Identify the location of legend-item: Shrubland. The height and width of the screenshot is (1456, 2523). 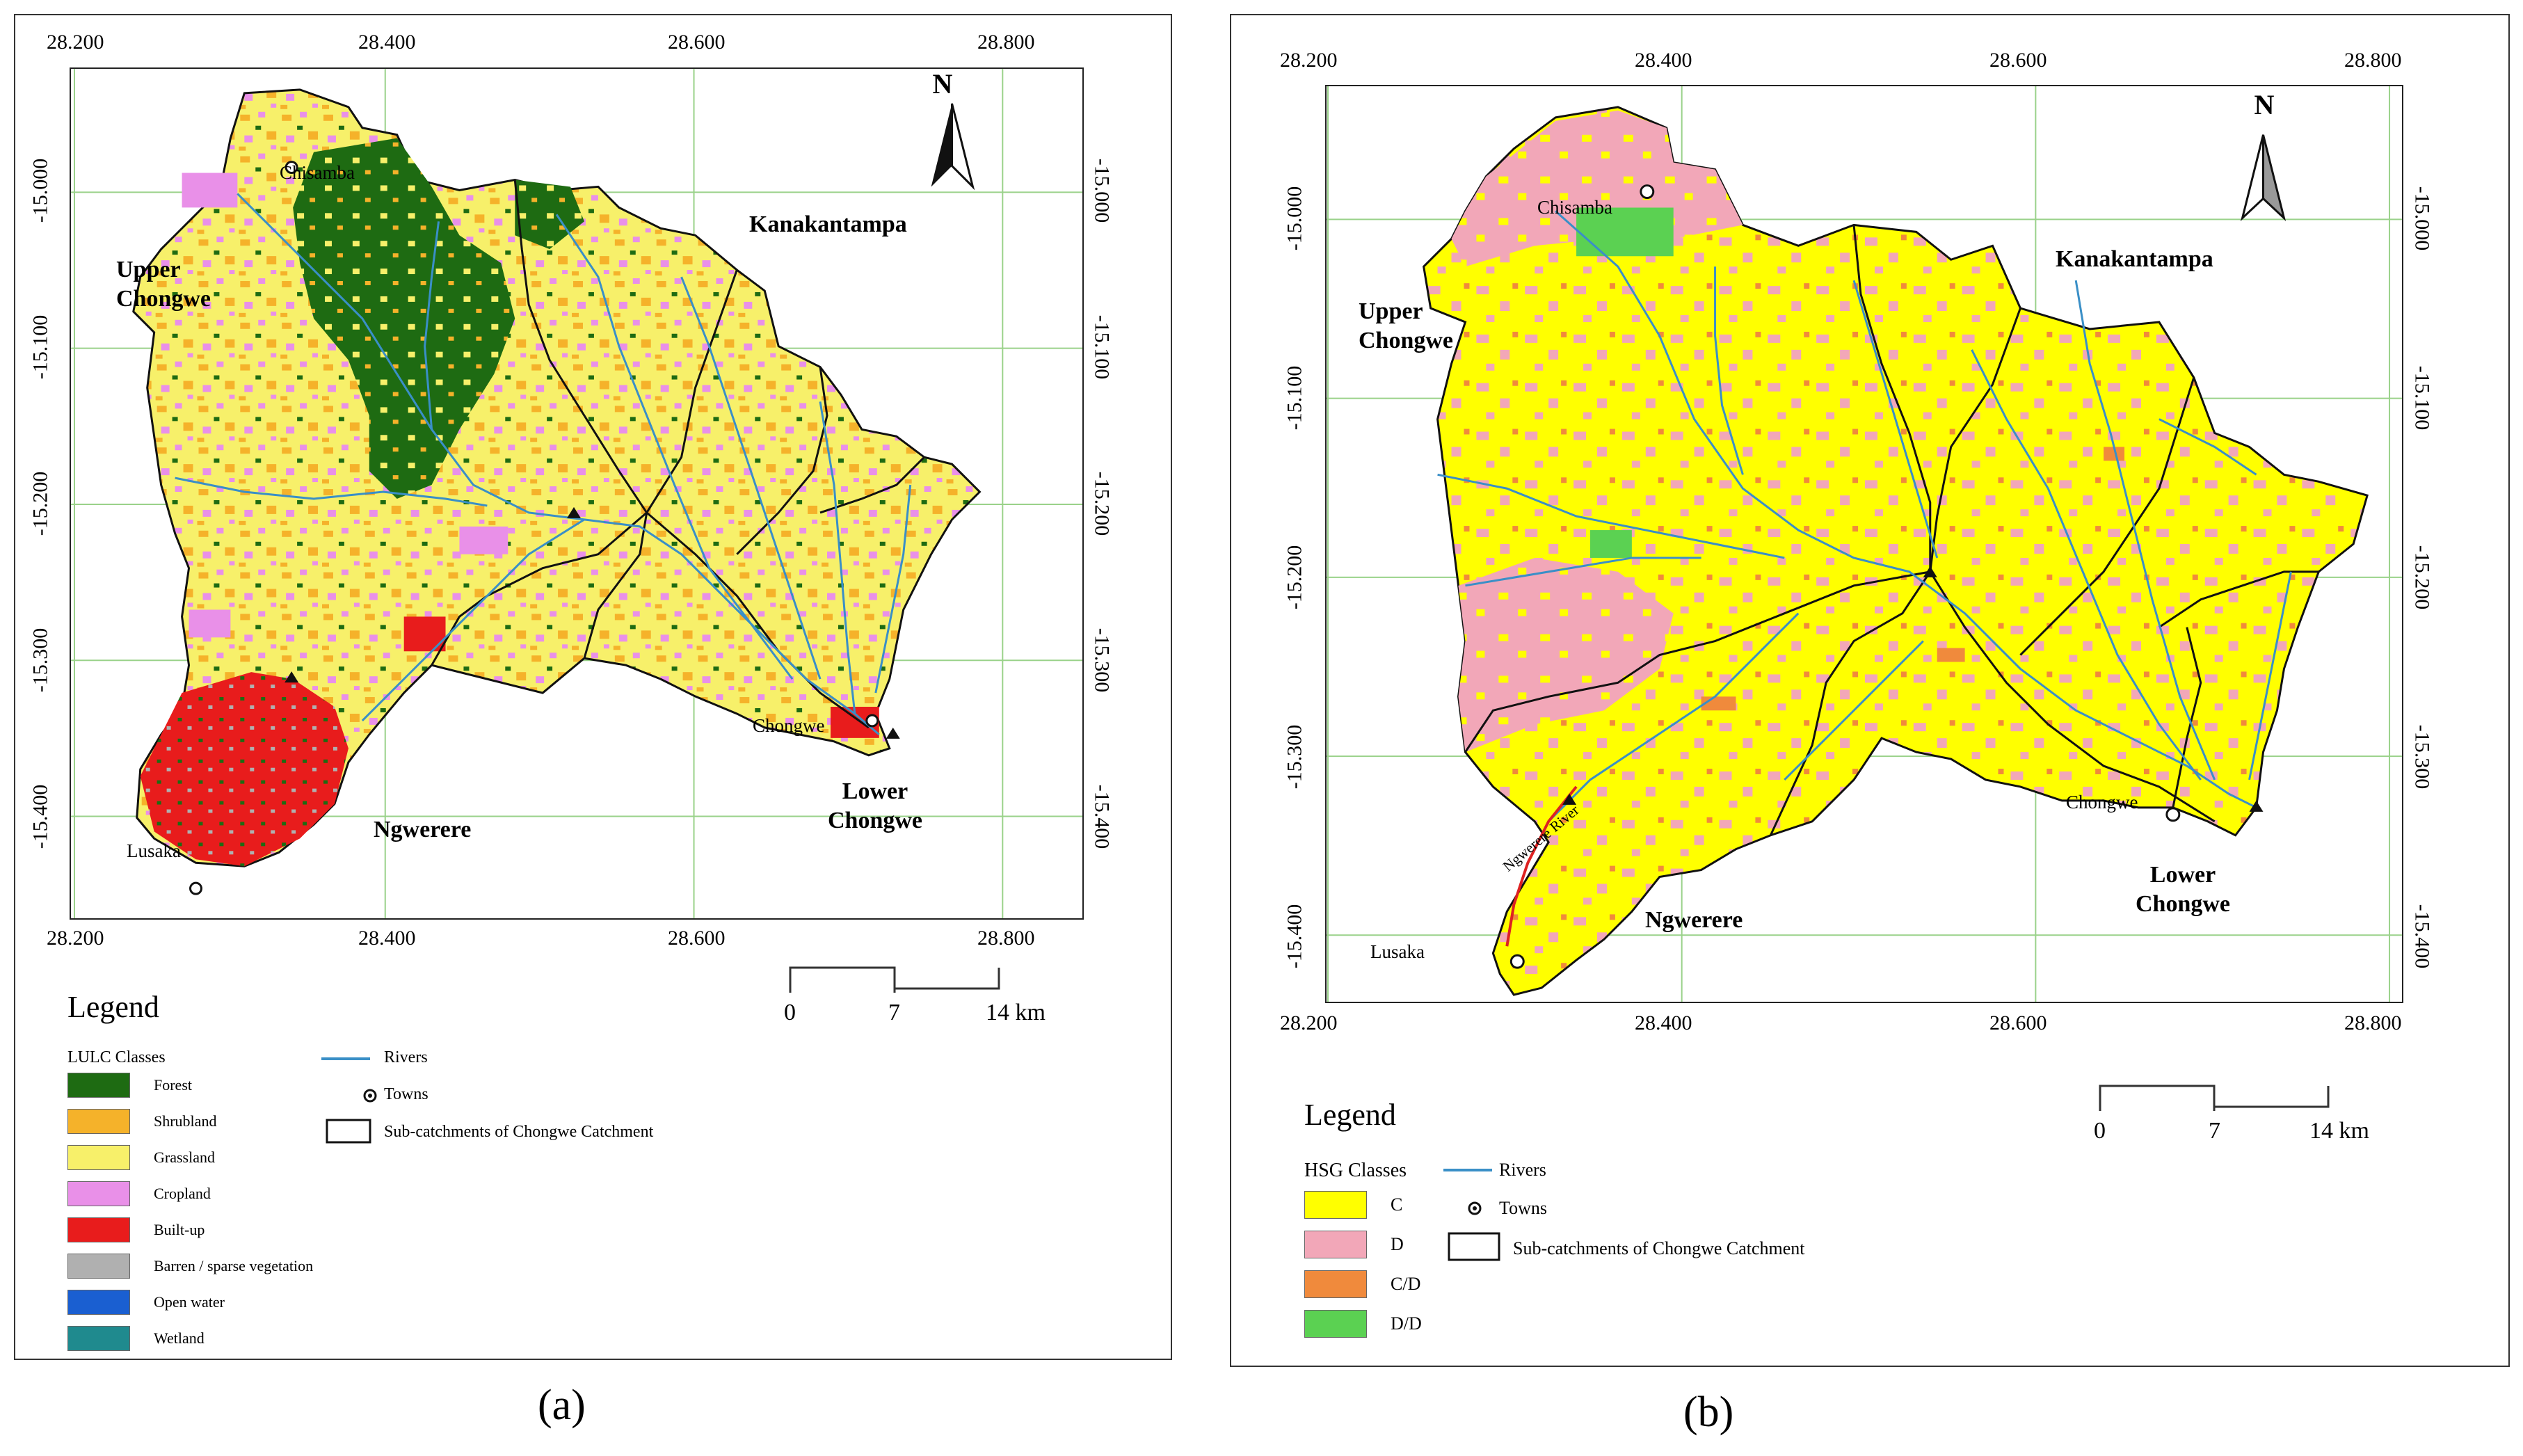
(141, 1121).